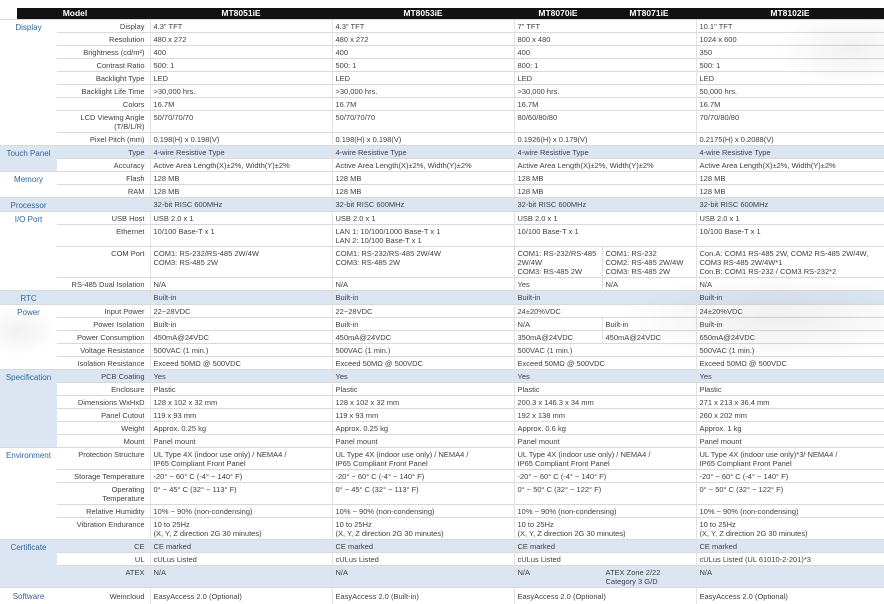 Image resolution: width=884 pixels, height=604 pixels. Describe the element at coordinates (423, 152) in the screenshot. I see `spec-cell: 4-wire Resistive Type` at that location.